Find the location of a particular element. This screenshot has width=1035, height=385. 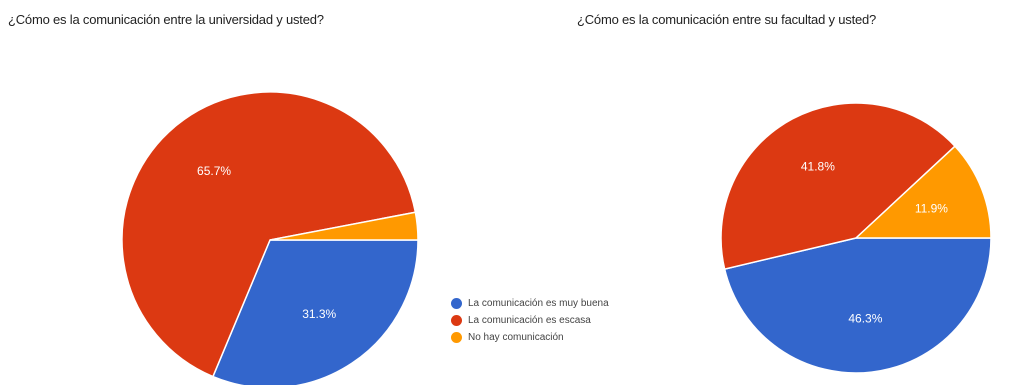

facultad-label-muy-buena: 46.3% is located at coordinates (865, 318).